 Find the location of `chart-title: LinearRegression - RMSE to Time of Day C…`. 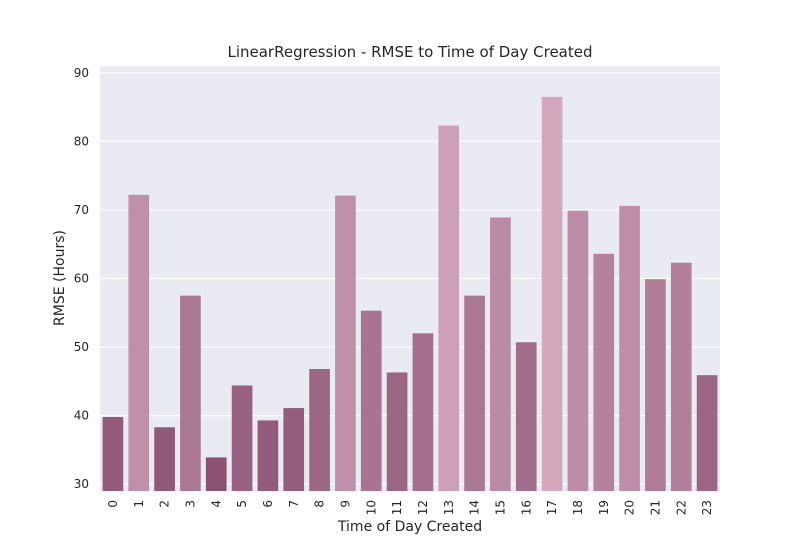

chart-title: LinearRegression - RMSE to Time of Day C… is located at coordinates (409, 52).